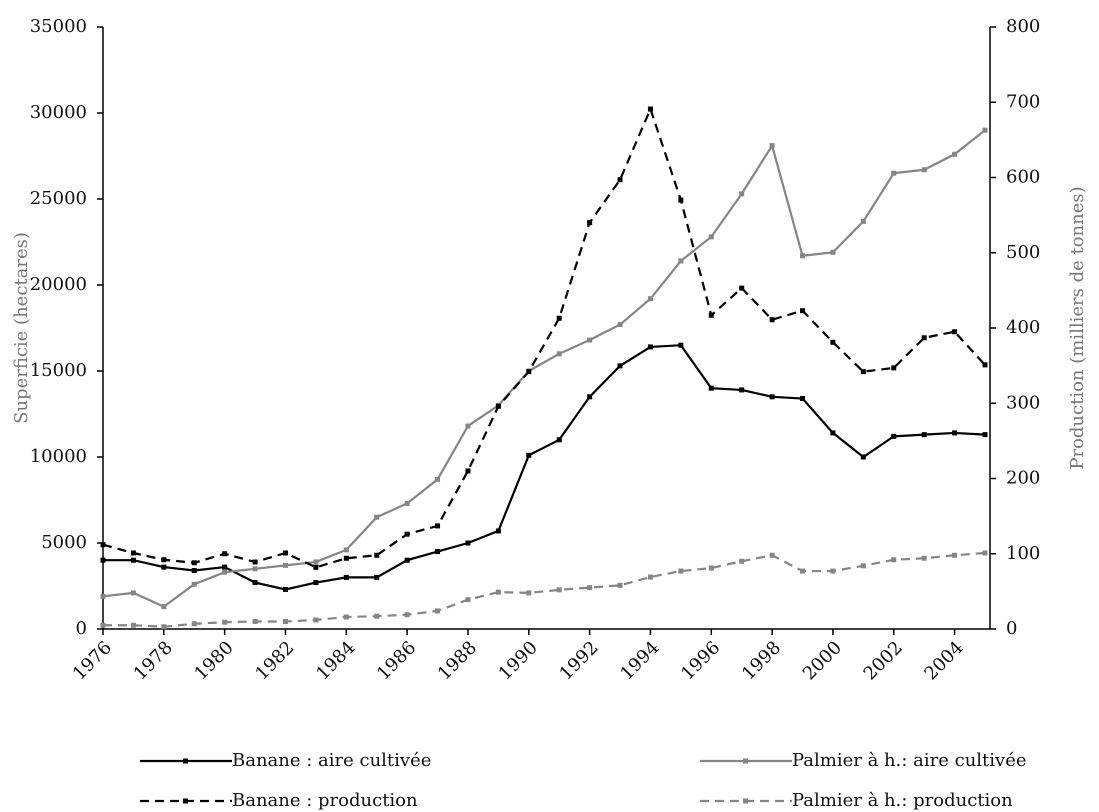 The width and height of the screenshot is (1099, 812). Describe the element at coordinates (909, 760) in the screenshot. I see `legend-label: Palmier à h.: aire cultivée` at that location.